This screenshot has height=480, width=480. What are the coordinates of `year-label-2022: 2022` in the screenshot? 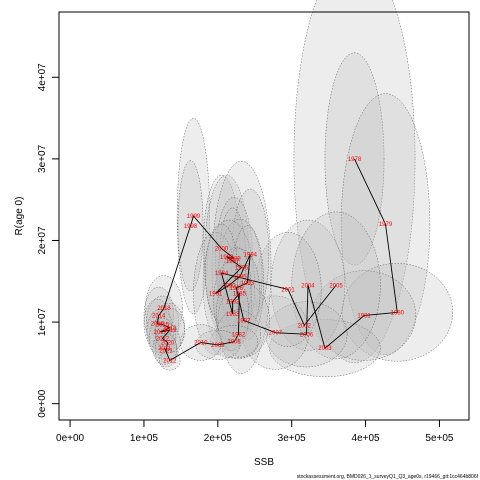 It's located at (163, 339).